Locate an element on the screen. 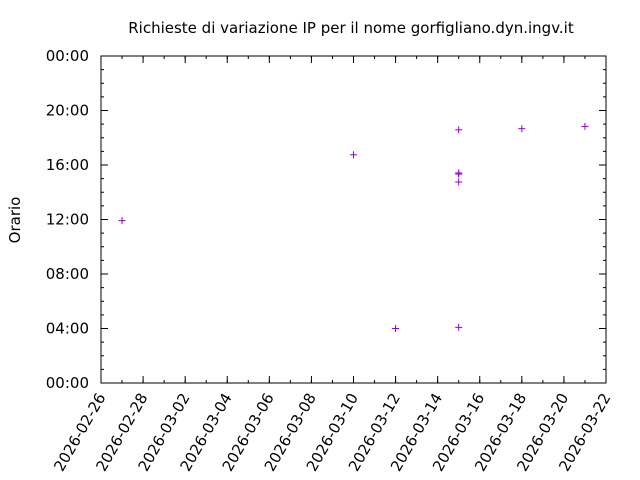 The height and width of the screenshot is (480, 640). y-tick-label: 12:00 is located at coordinates (67, 220).